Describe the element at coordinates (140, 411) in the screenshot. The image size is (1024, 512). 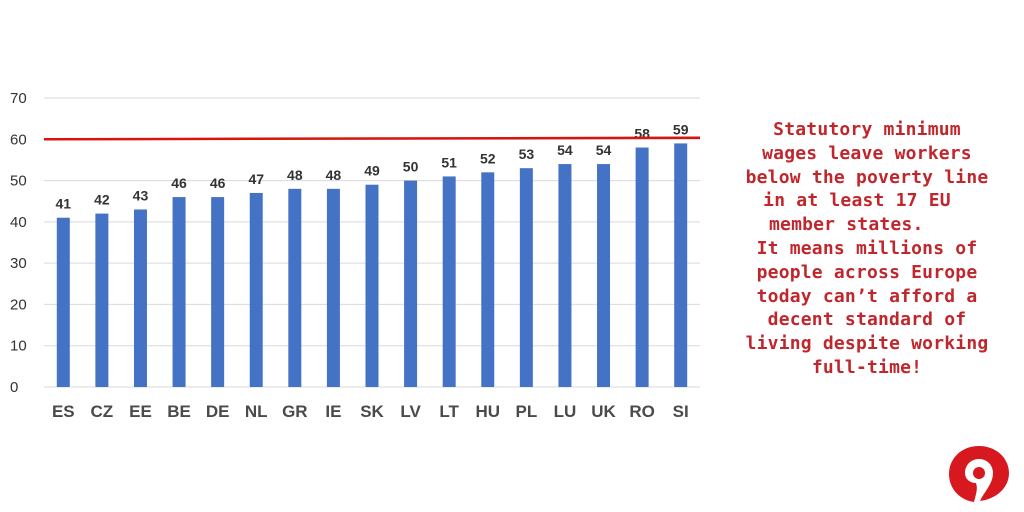
I see `x-tick-label: EE` at that location.